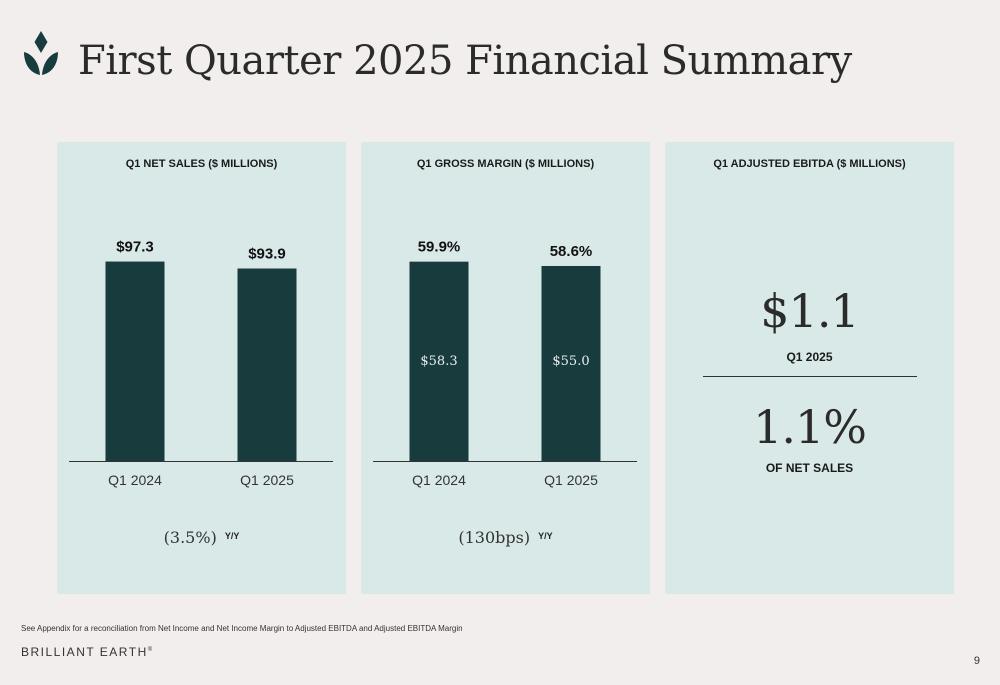  Describe the element at coordinates (439, 247) in the screenshot. I see `gross-margin-value-label-1: 59.9%` at that location.